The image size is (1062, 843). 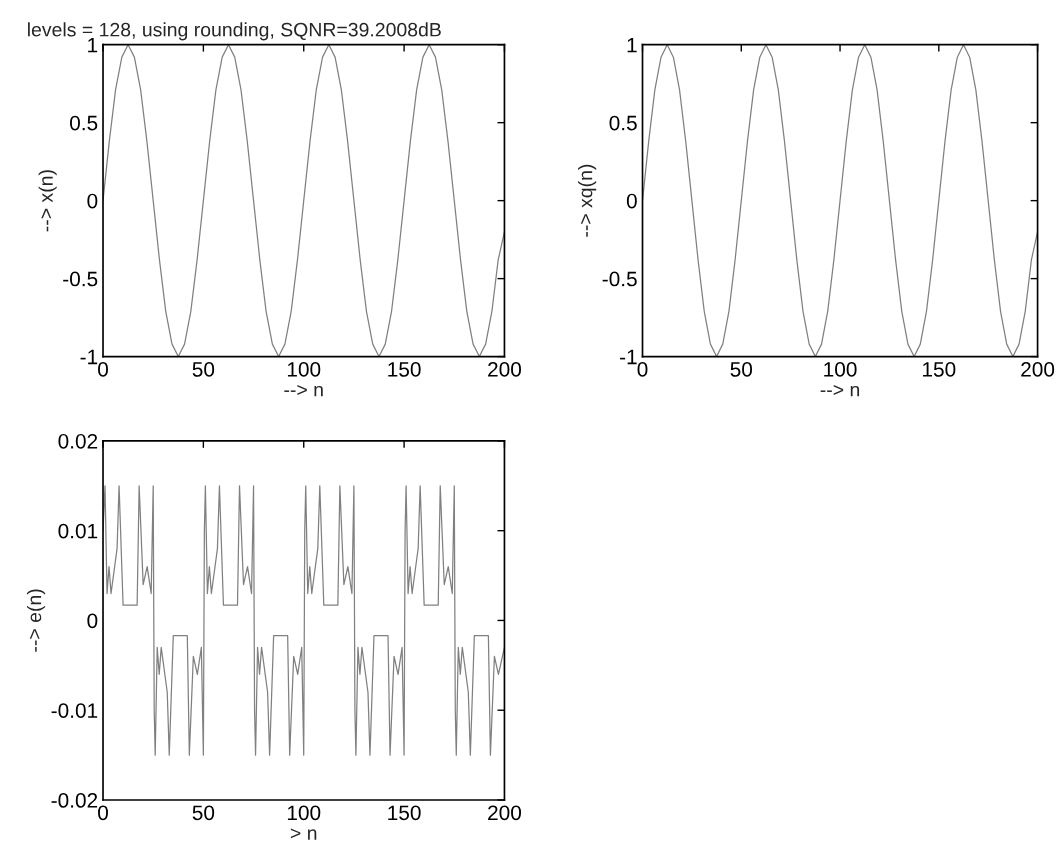 I want to click on y-tick-label: -0.01, so click(x=74, y=710).